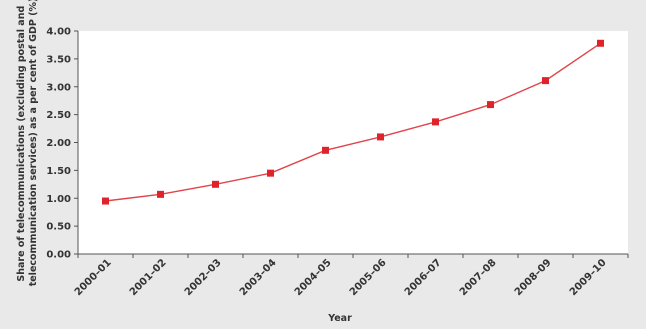 Image resolution: width=646 pixels, height=329 pixels. Describe the element at coordinates (258, 277) in the screenshot. I see `x-tick-label: 2003–04` at that location.